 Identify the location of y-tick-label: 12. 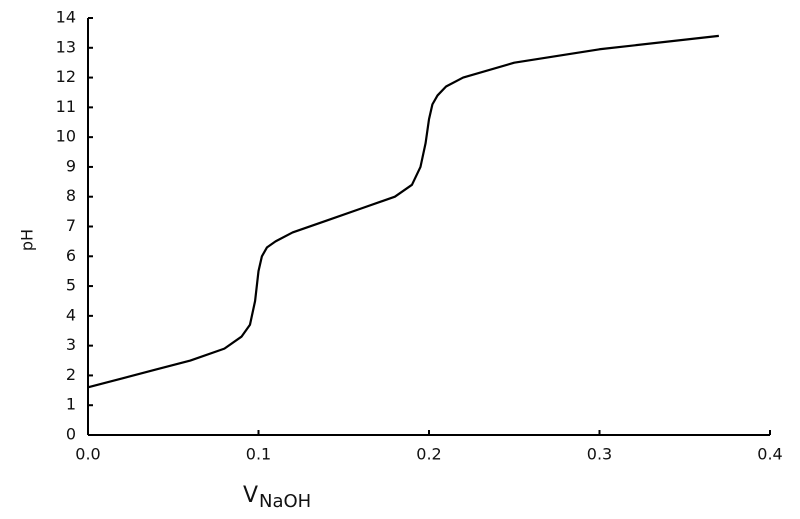
(66, 76).